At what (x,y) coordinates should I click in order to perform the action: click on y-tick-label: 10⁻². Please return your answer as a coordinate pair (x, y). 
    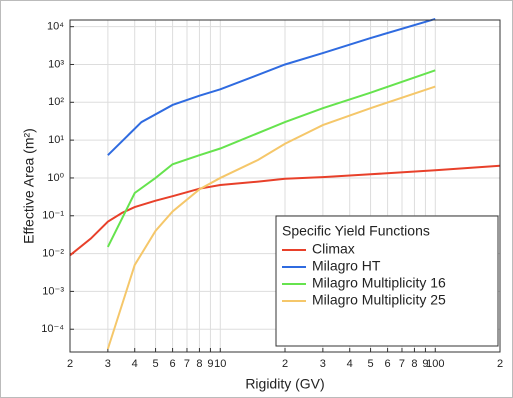
    Looking at the image, I should click on (53, 253).